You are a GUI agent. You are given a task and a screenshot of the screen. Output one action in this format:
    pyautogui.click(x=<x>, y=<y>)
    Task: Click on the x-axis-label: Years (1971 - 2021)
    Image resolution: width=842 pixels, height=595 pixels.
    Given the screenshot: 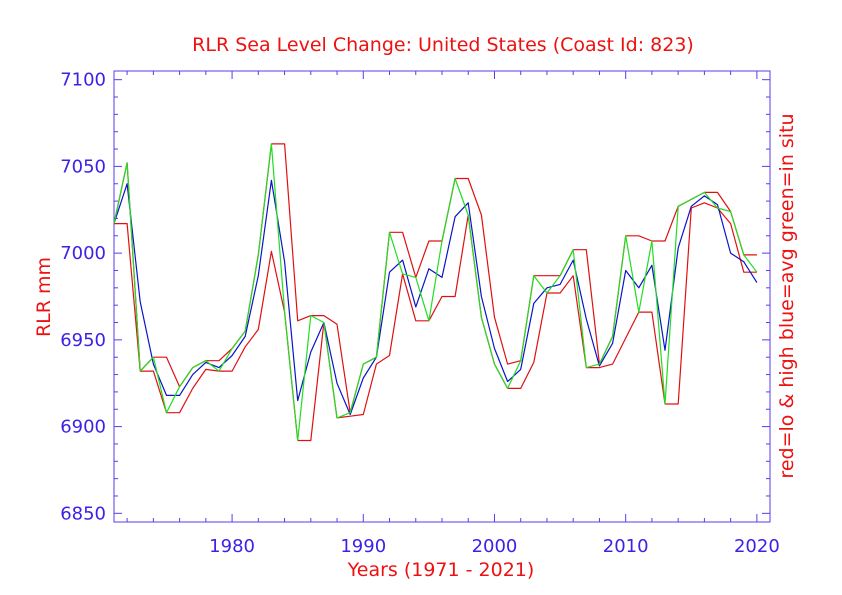 What is the action you would take?
    pyautogui.click(x=441, y=570)
    